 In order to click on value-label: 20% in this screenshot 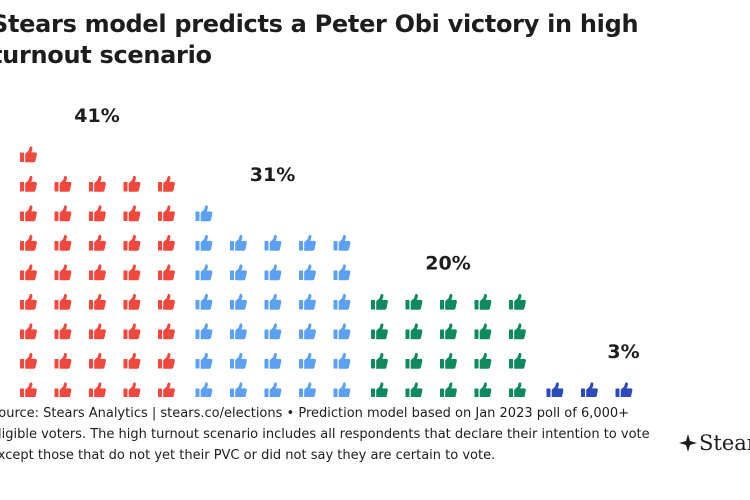, I will do `click(447, 264)`.